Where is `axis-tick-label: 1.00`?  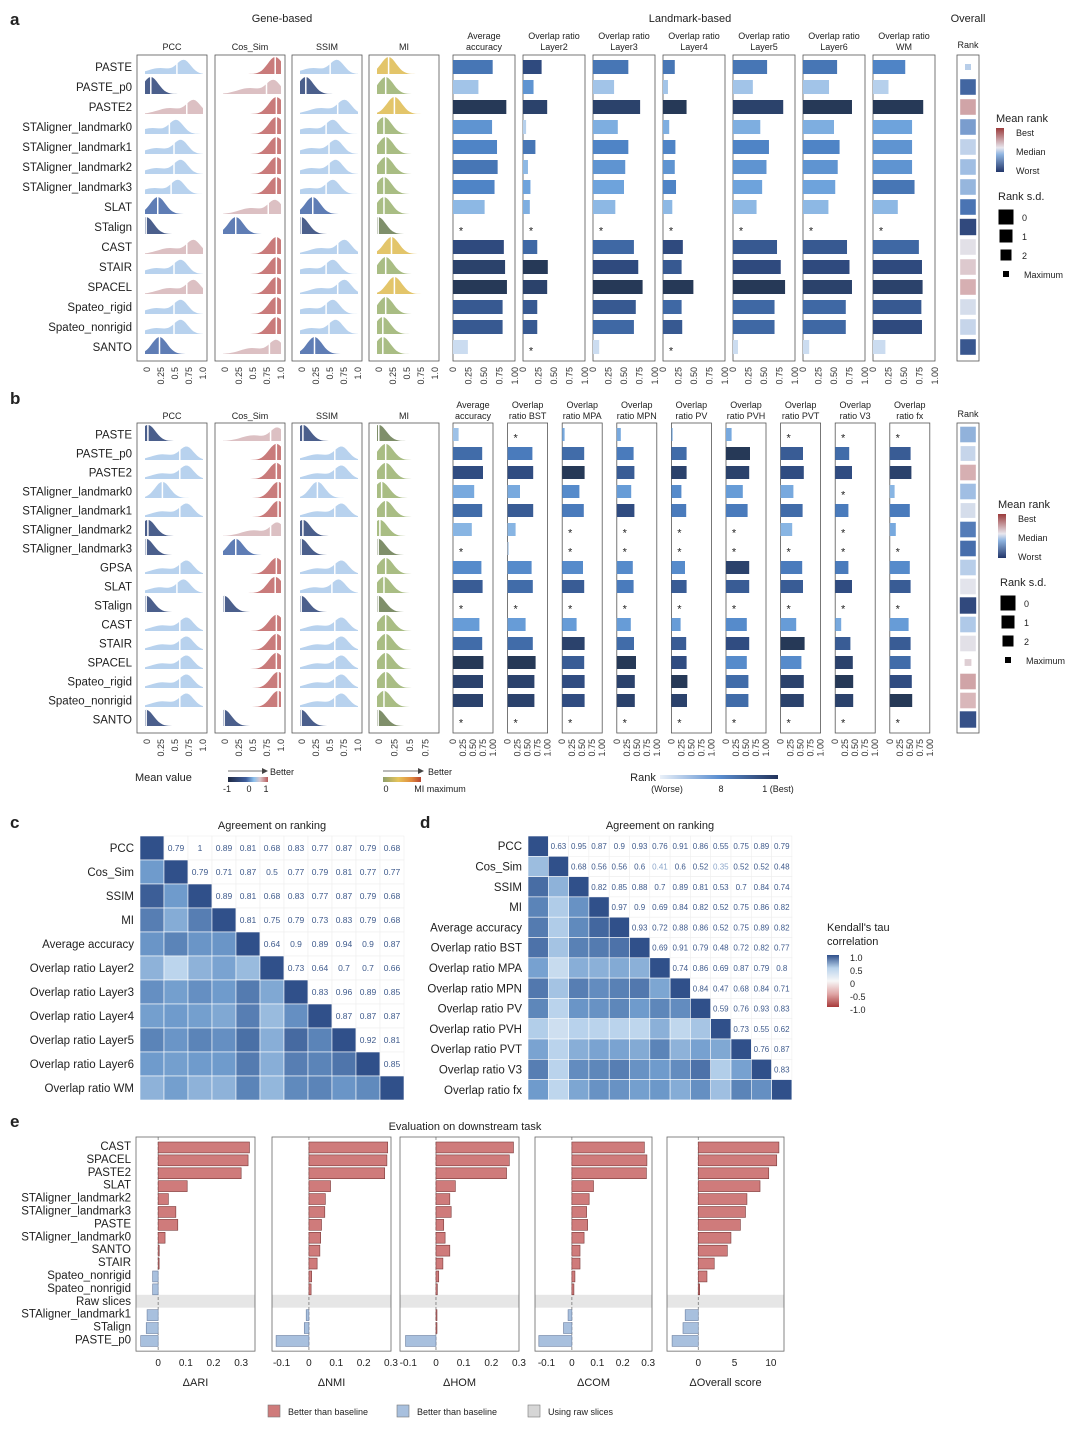 axis-tick-label: 1.00 is located at coordinates (766, 748).